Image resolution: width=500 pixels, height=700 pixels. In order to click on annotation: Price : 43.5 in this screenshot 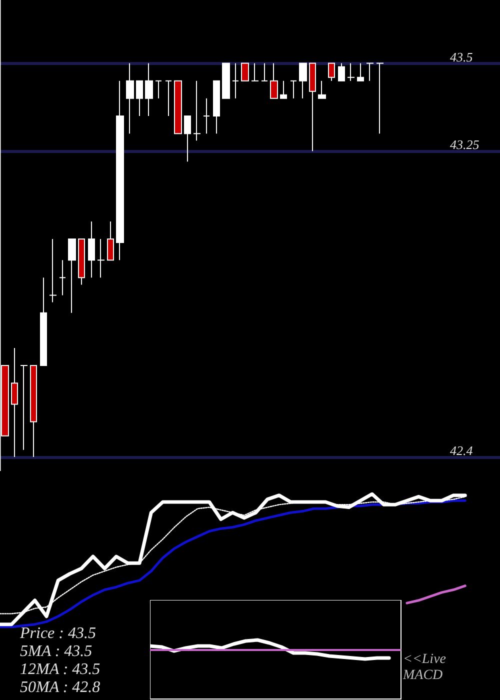, I will do `click(58, 634)`.